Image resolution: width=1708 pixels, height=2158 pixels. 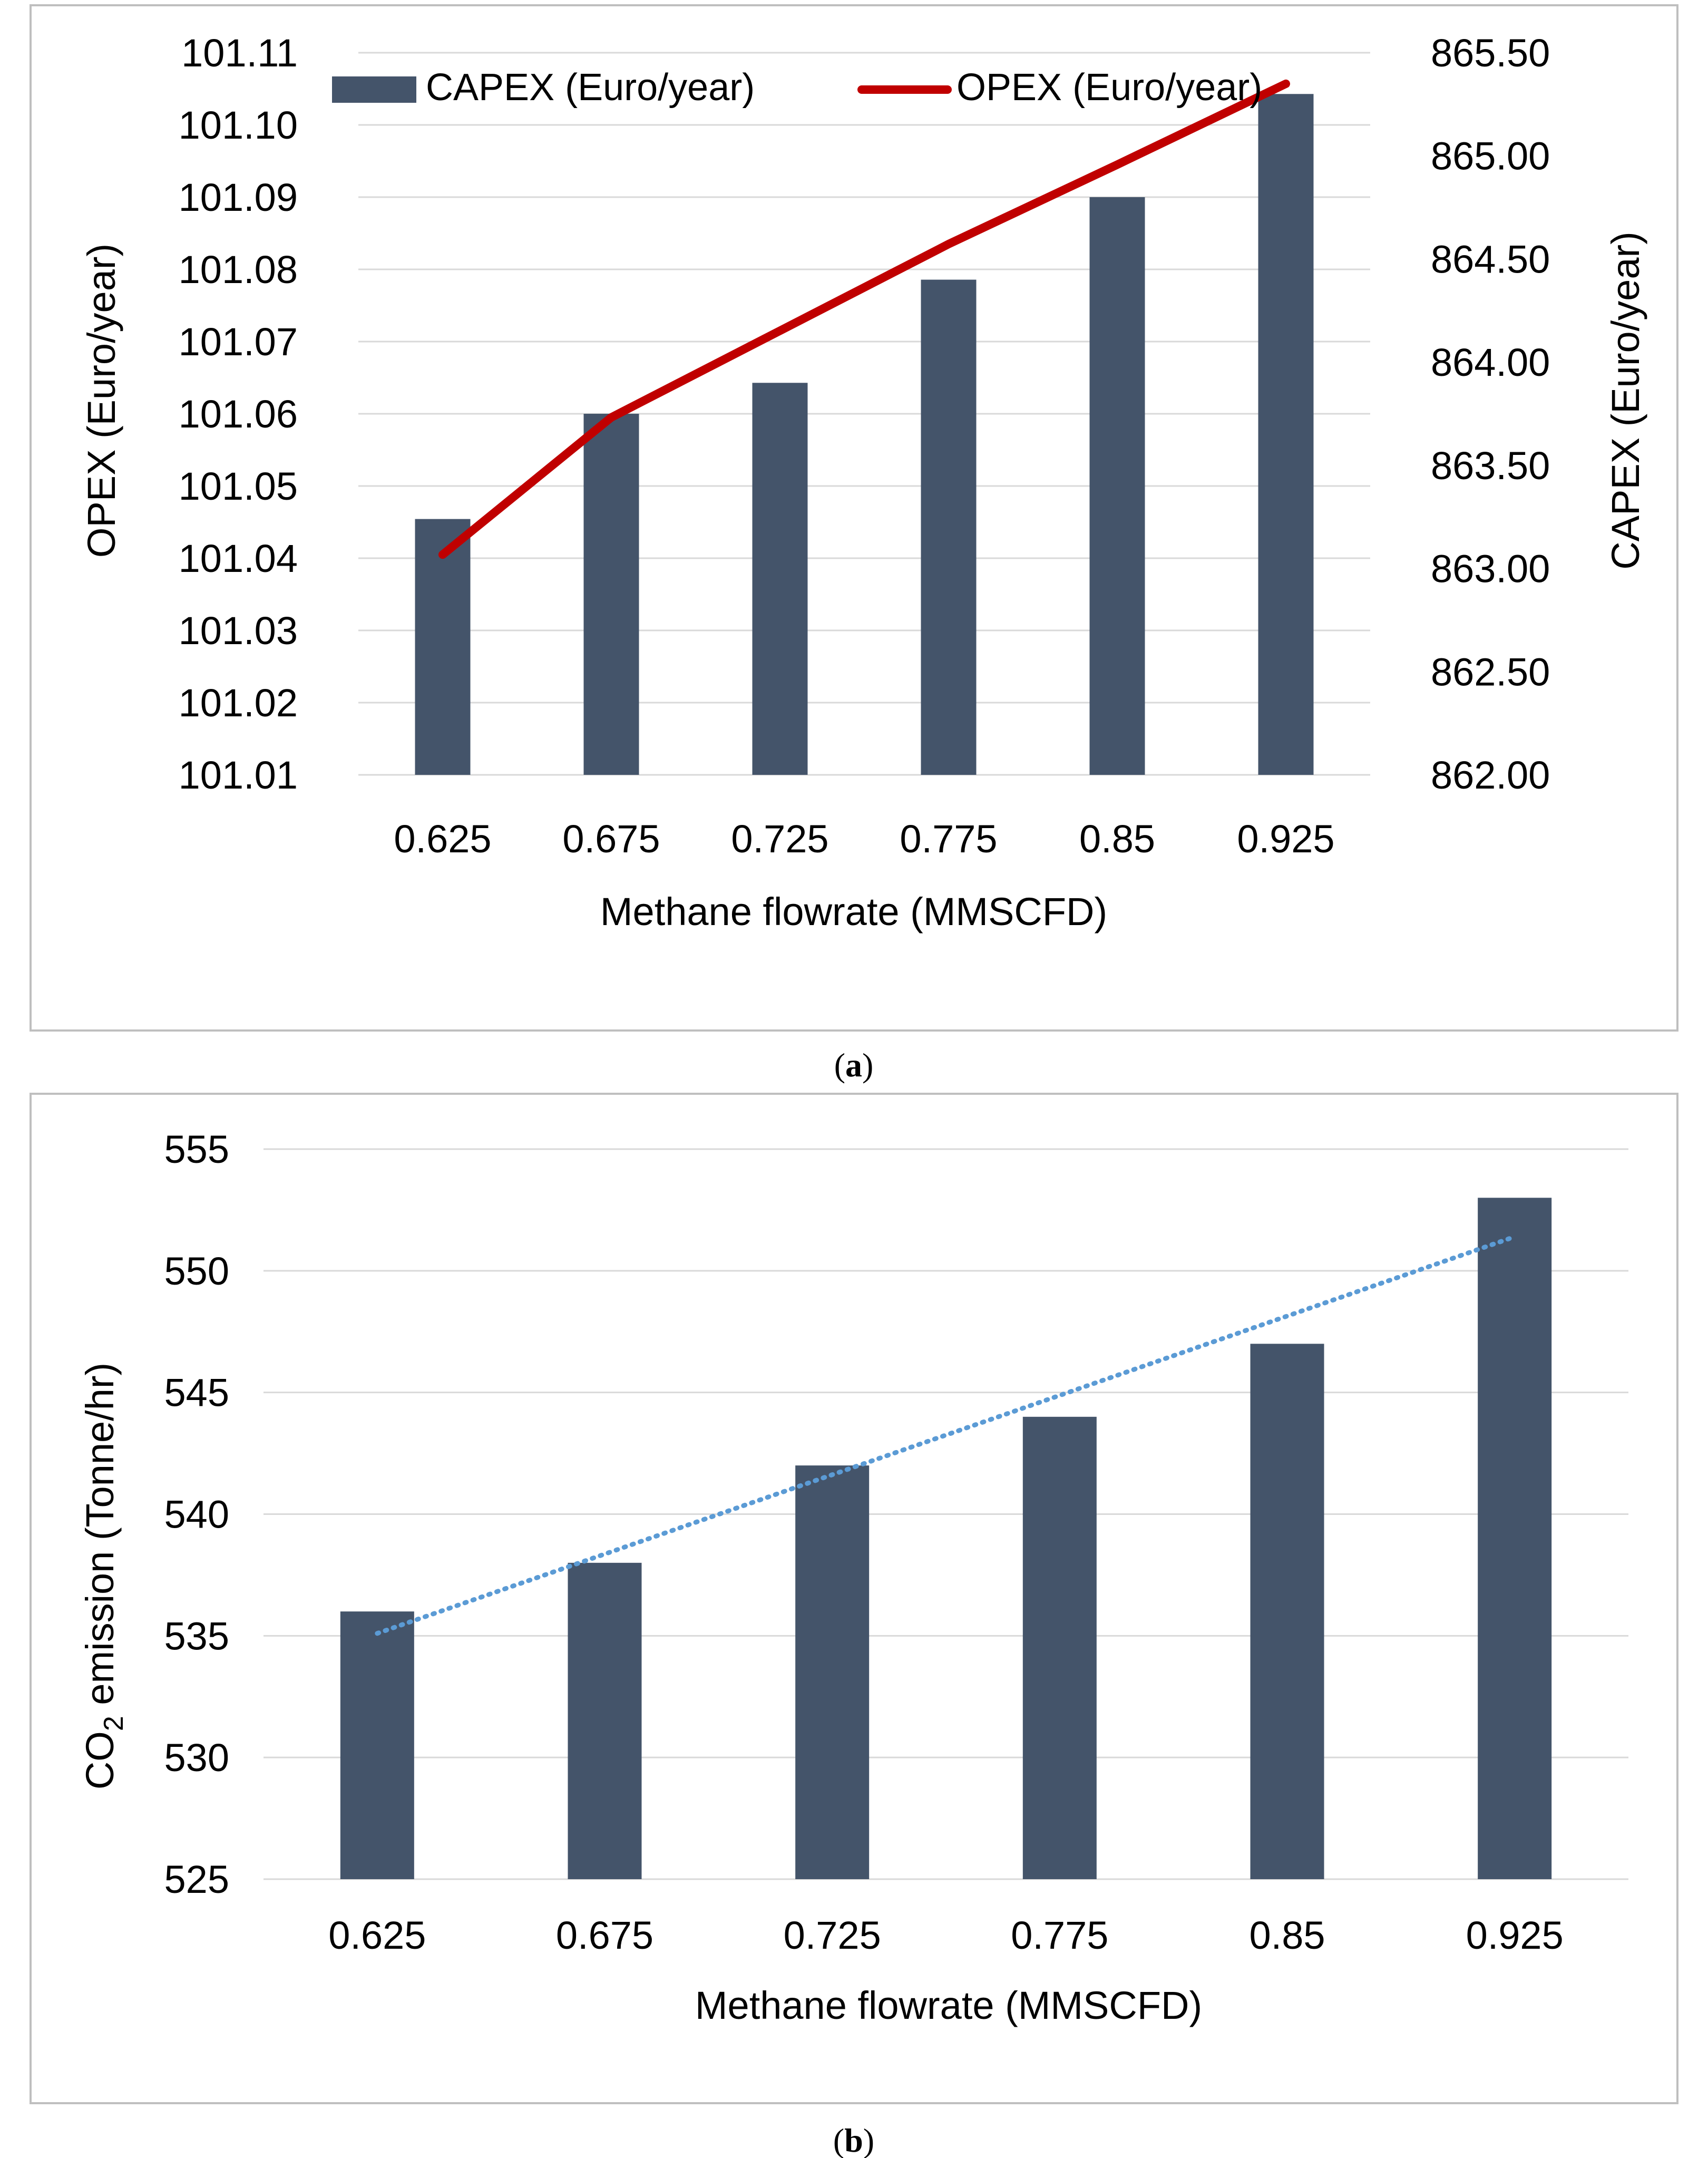 I want to click on legend-opex-label: OPEX (Euro/year), so click(x=1109, y=88).